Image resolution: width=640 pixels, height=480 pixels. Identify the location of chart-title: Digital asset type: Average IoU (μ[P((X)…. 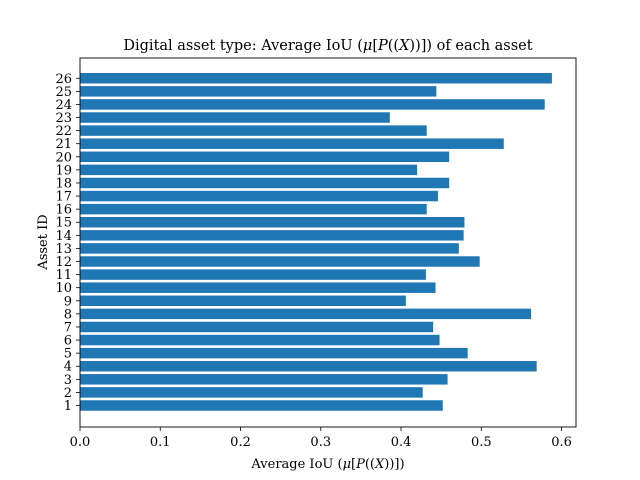
(327, 46).